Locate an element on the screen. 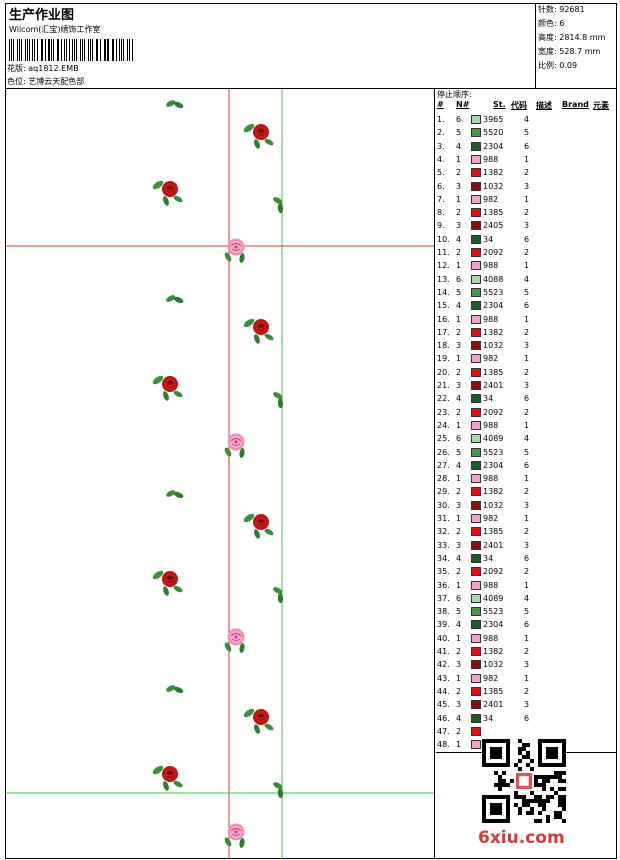 The height and width of the screenshot is (860, 620). row-index: 22. is located at coordinates (443, 399).